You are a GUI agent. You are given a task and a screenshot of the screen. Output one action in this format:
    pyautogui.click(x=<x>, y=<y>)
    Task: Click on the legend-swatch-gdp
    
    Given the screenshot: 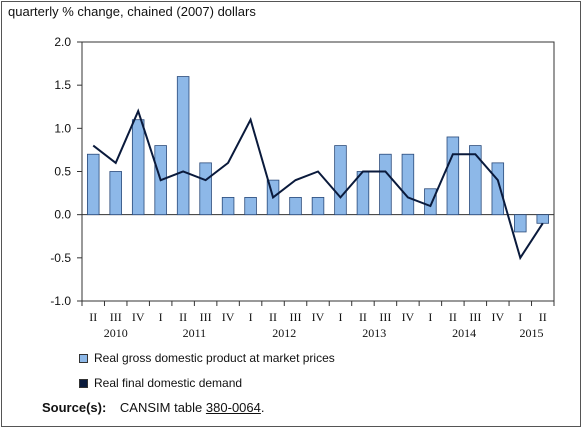 What is the action you would take?
    pyautogui.click(x=83, y=358)
    